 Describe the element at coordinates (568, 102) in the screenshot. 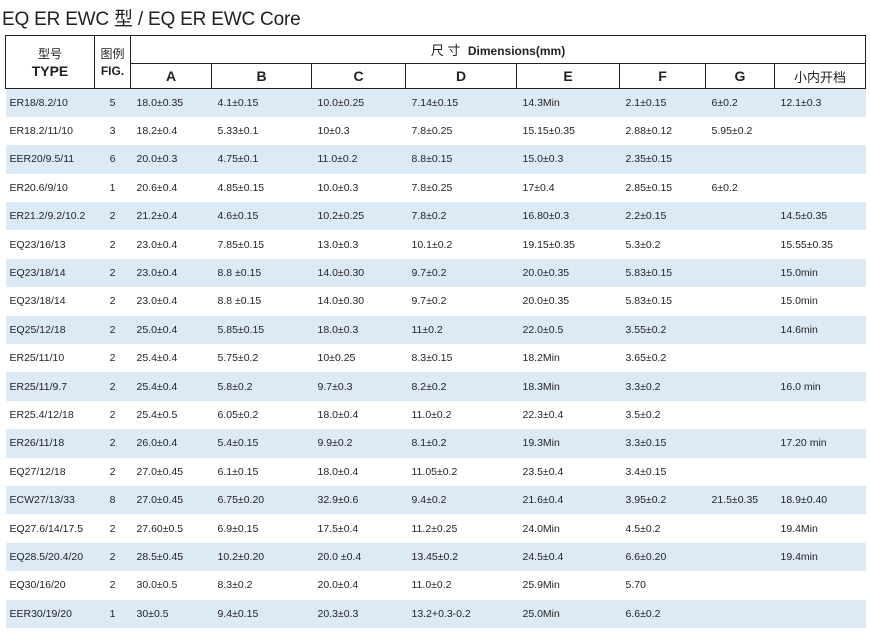

I see `dim-e-cell: 14.3Min` at that location.